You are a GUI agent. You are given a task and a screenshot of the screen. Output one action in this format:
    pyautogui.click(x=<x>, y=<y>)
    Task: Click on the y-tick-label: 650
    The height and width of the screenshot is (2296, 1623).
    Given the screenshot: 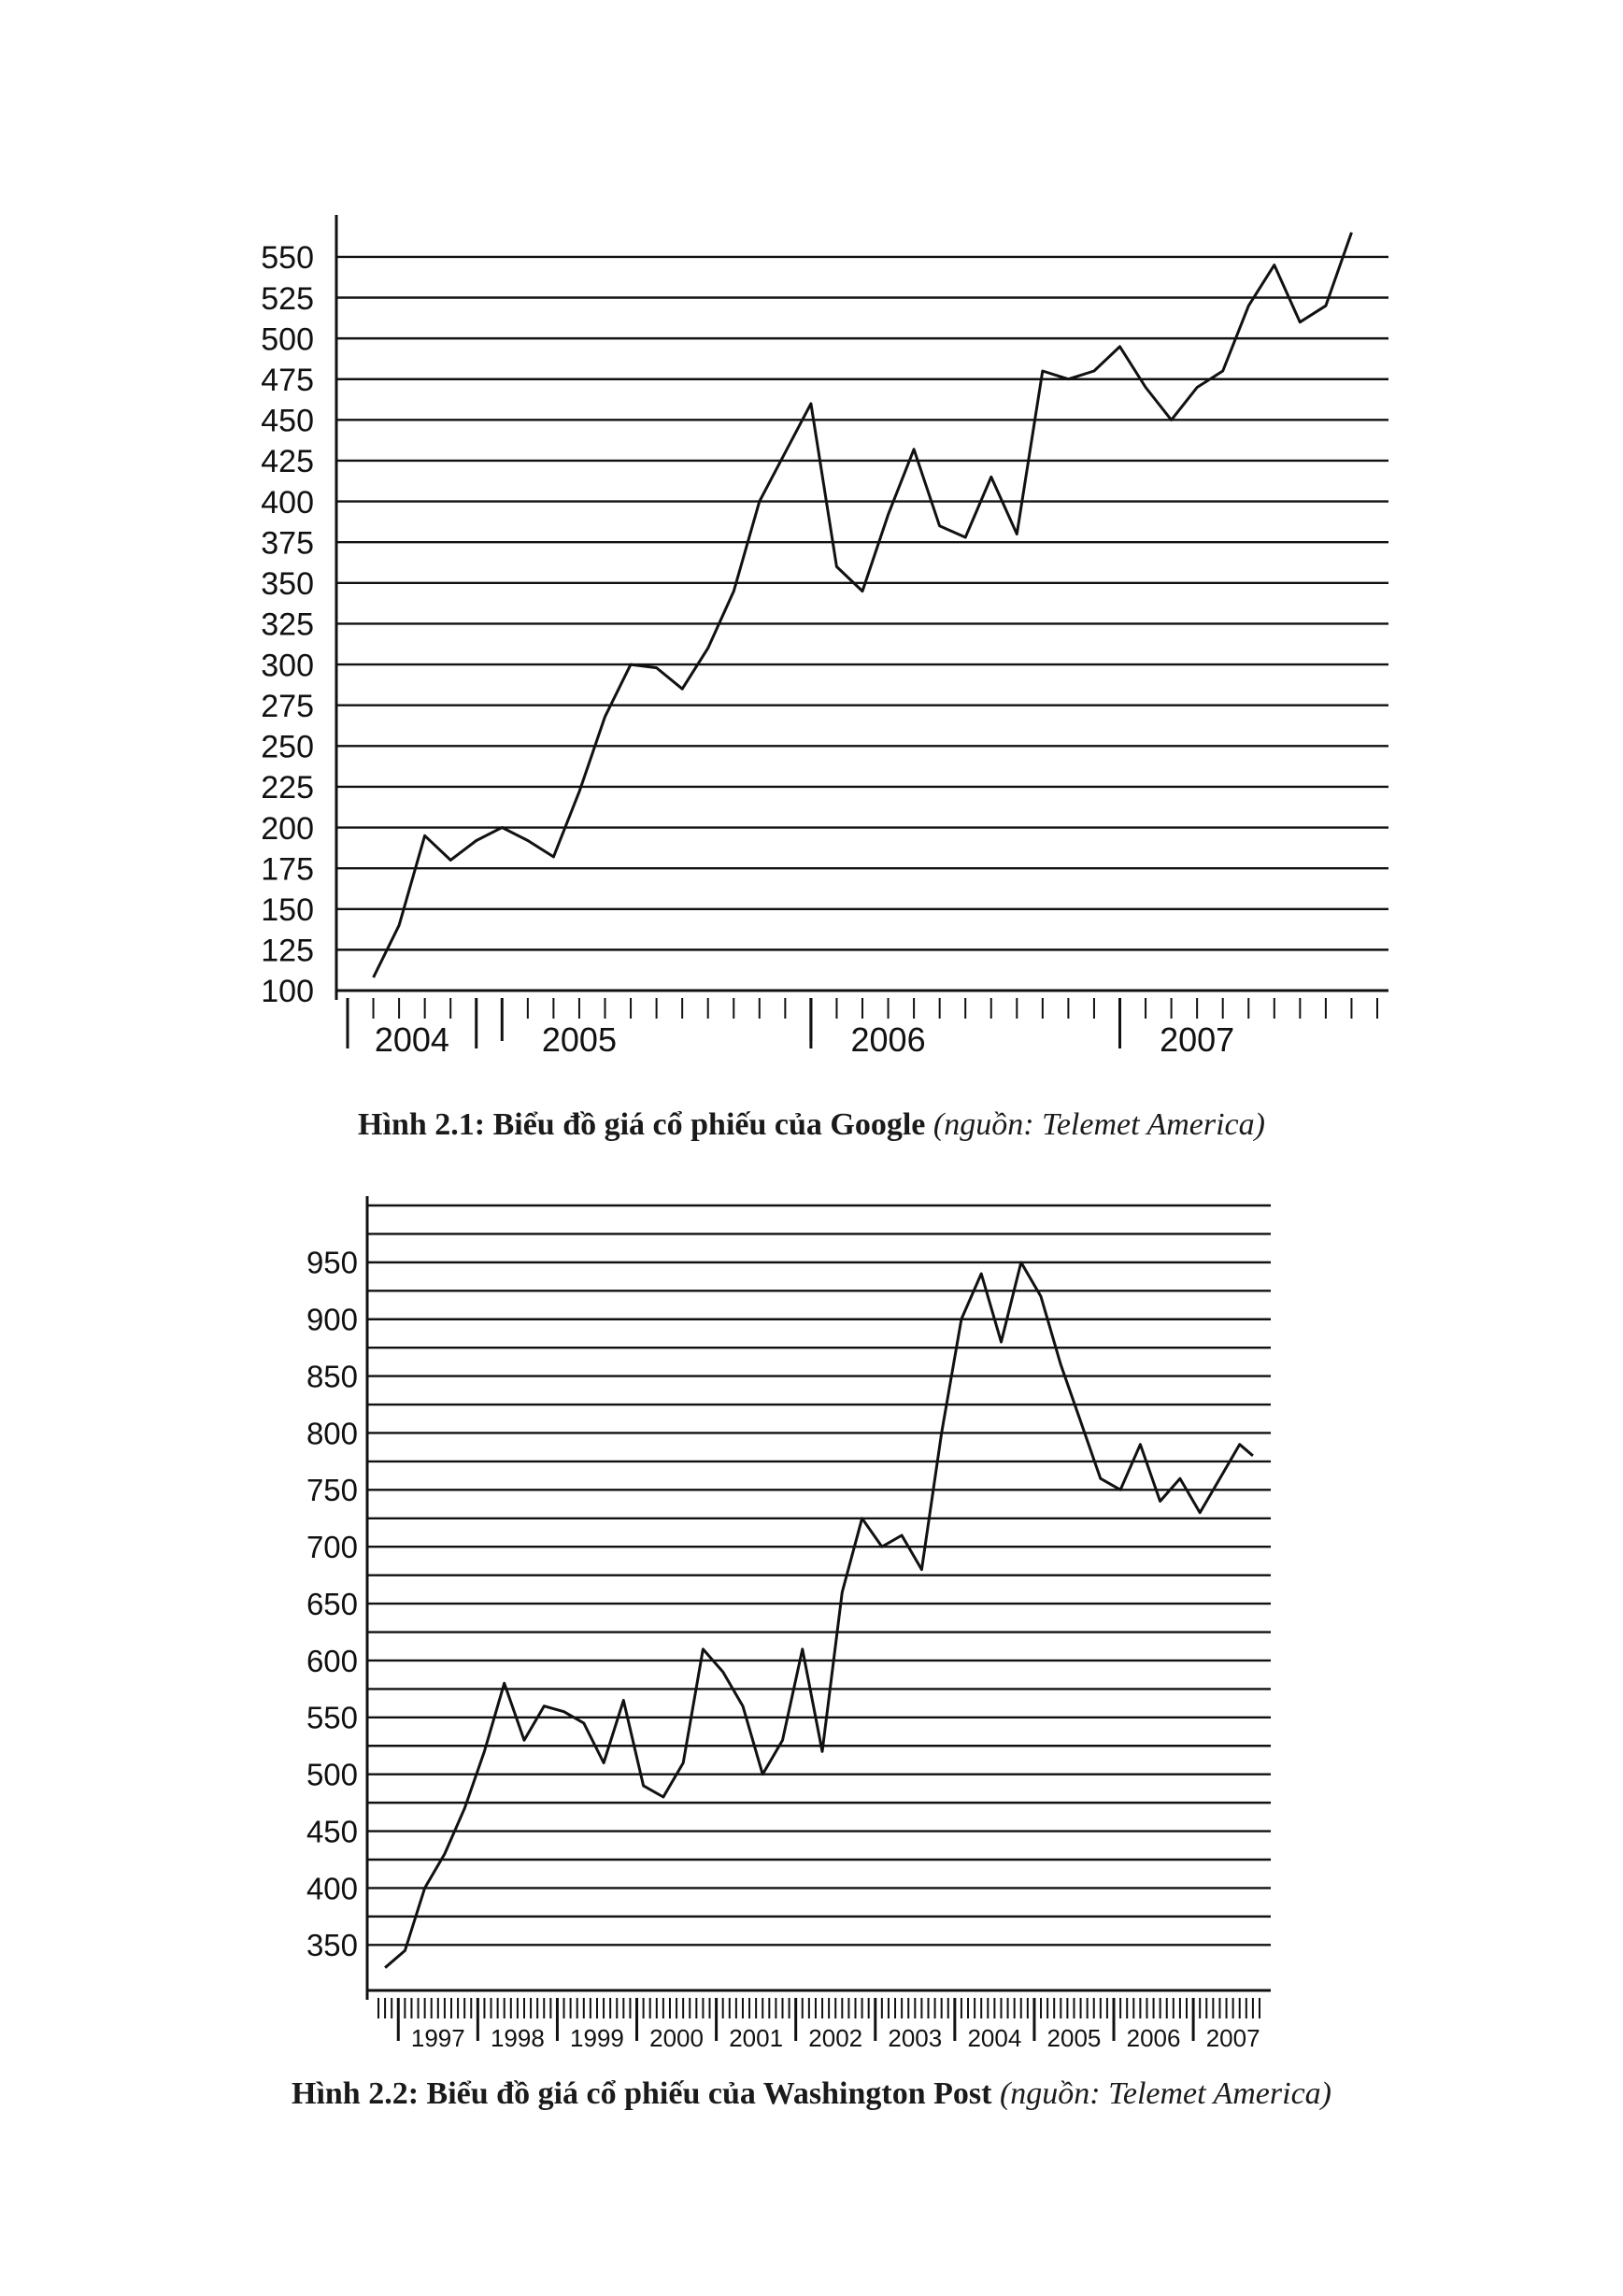 What is the action you would take?
    pyautogui.click(x=332, y=1604)
    